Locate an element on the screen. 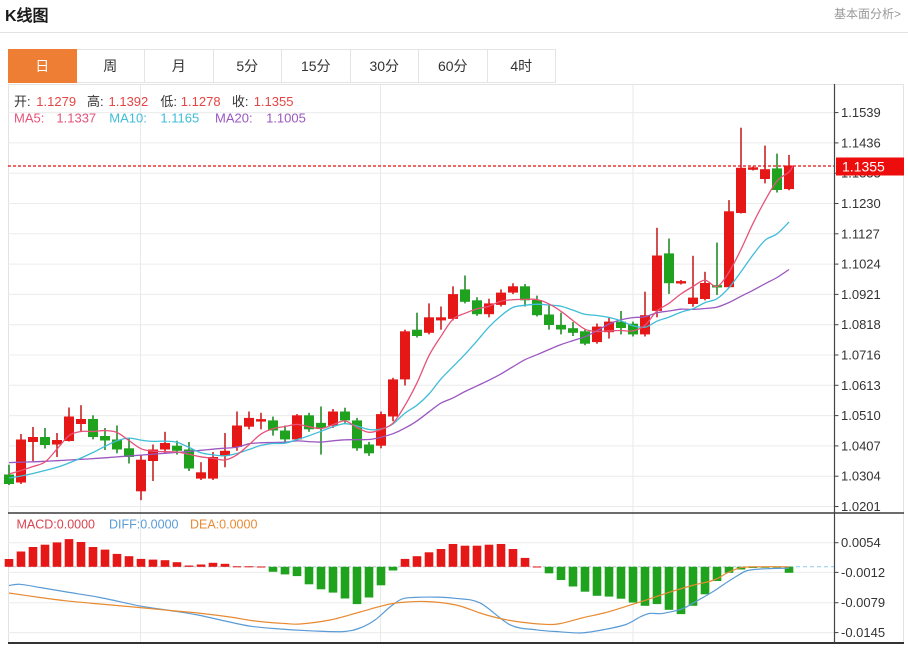 This screenshot has height=650, width=908. svg-text: 开: is located at coordinates (22, 101).